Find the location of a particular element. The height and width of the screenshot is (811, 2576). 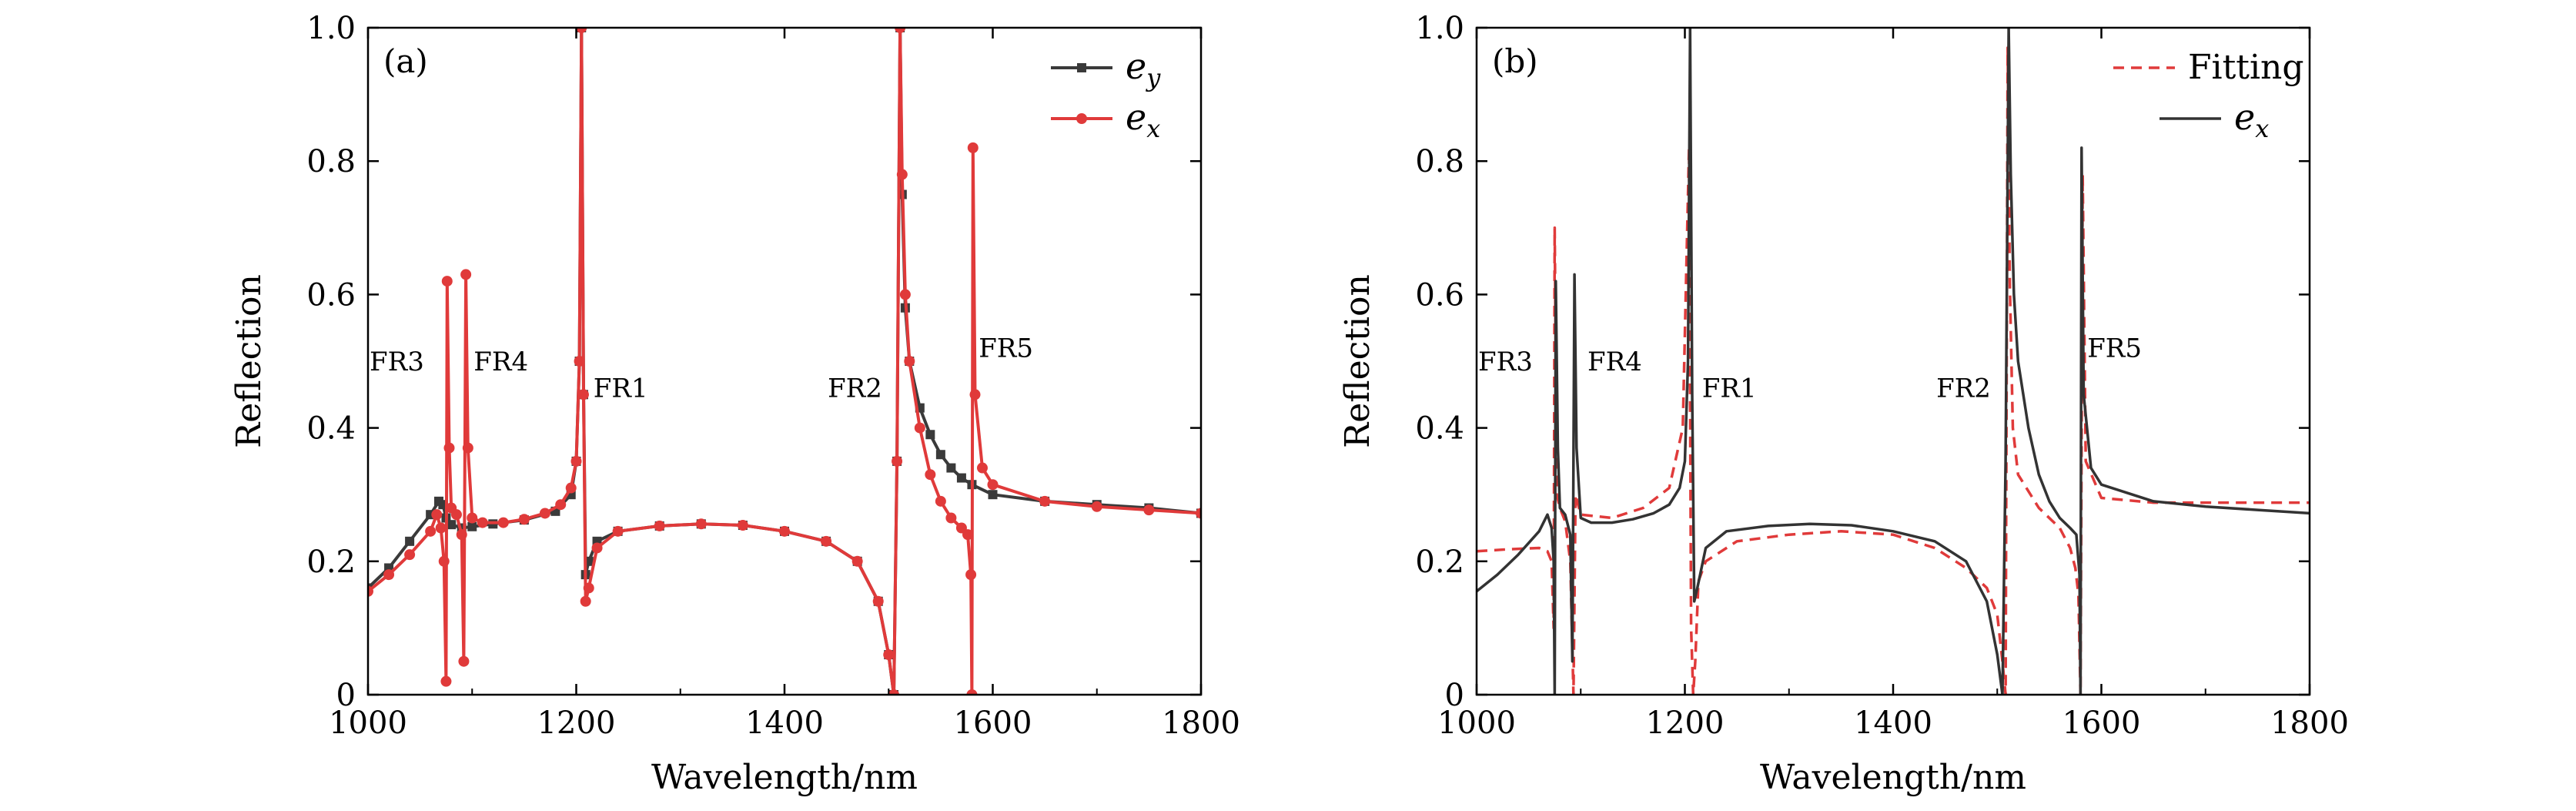

panel-b-ytick-label: 0.6 is located at coordinates (1440, 295).